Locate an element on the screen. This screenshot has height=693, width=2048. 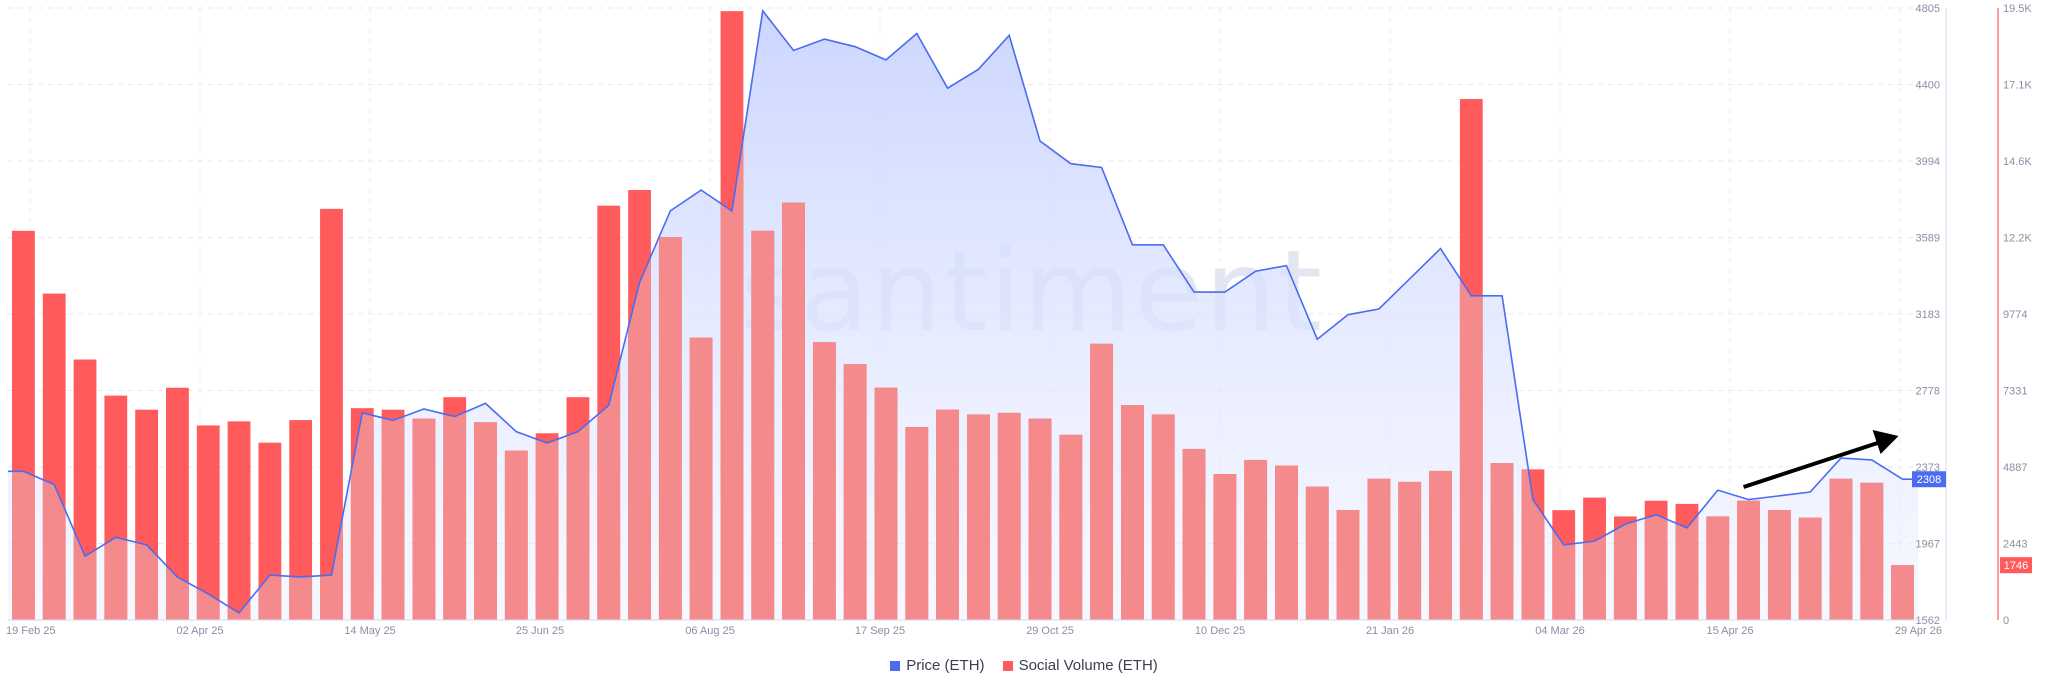
arrow-head is located at coordinates (1885, 442).